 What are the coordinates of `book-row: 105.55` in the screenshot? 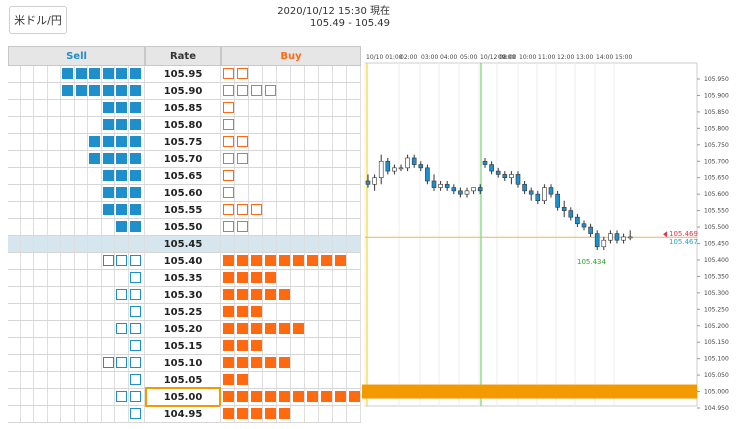 It's located at (184, 210).